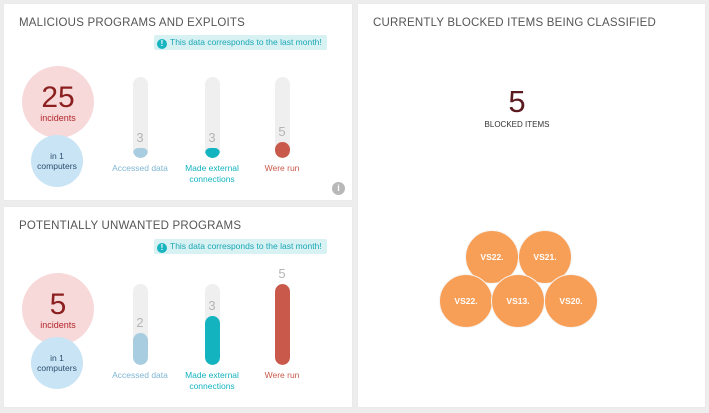 This screenshot has width=709, height=413. What do you see at coordinates (130, 226) in the screenshot?
I see `panel-title: POTENTIALLY UNWANTED PROGRAMS` at bounding box center [130, 226].